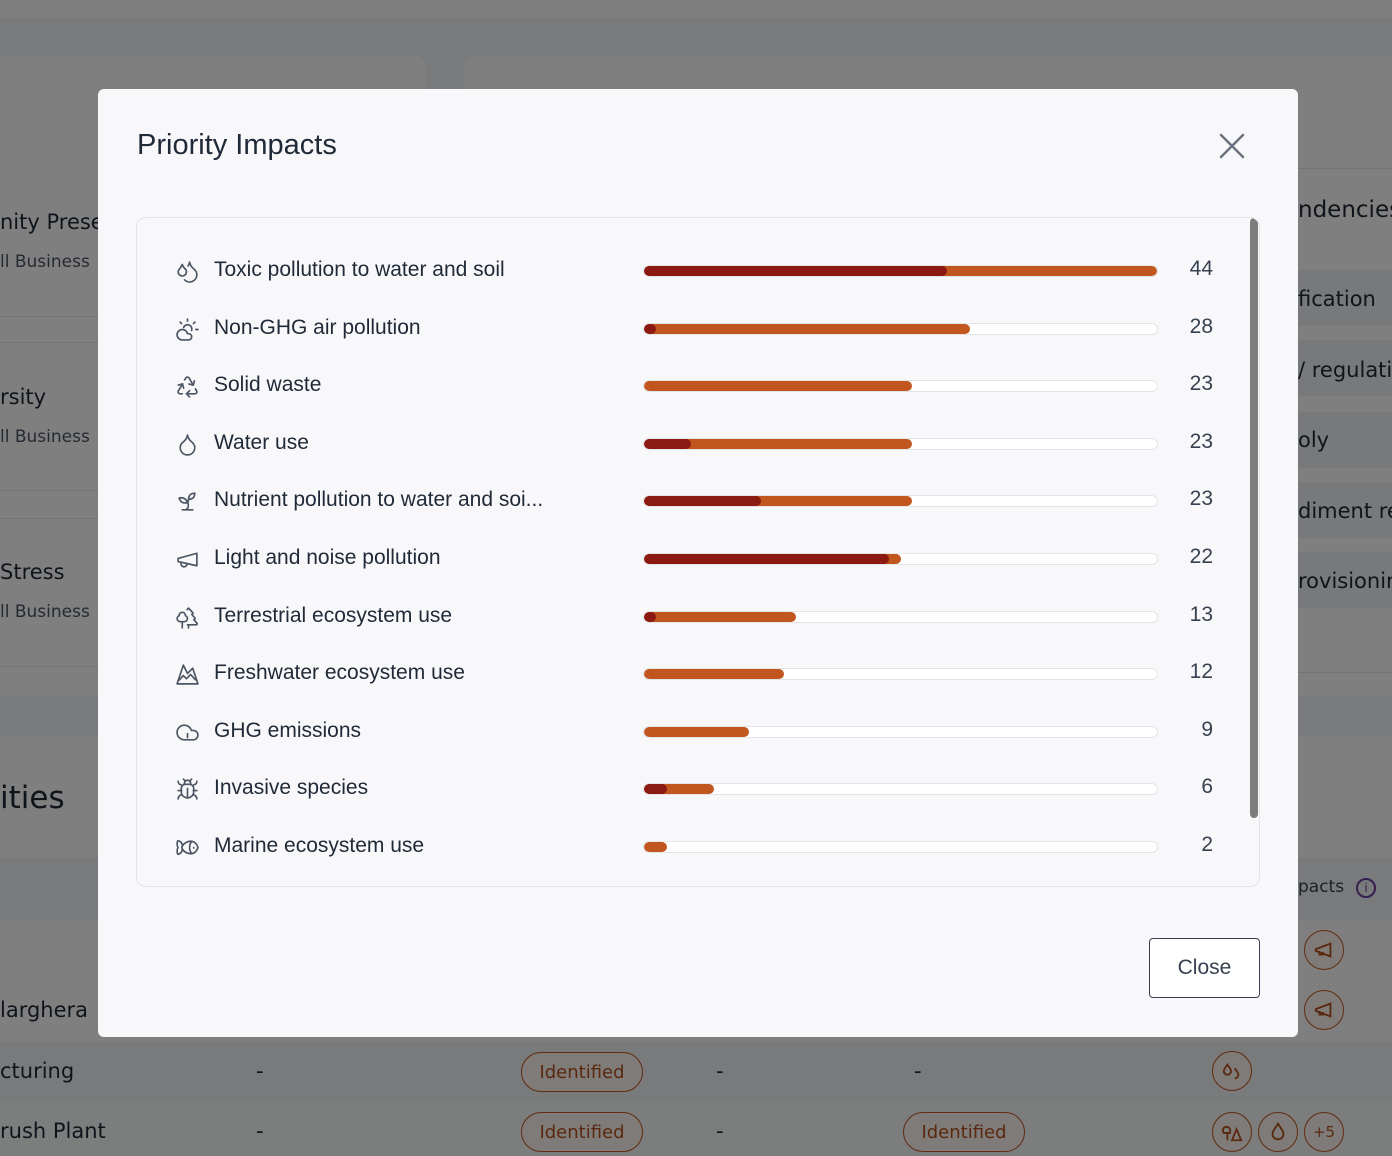  I want to click on impact-row: Invasive species 6, so click(692, 789).